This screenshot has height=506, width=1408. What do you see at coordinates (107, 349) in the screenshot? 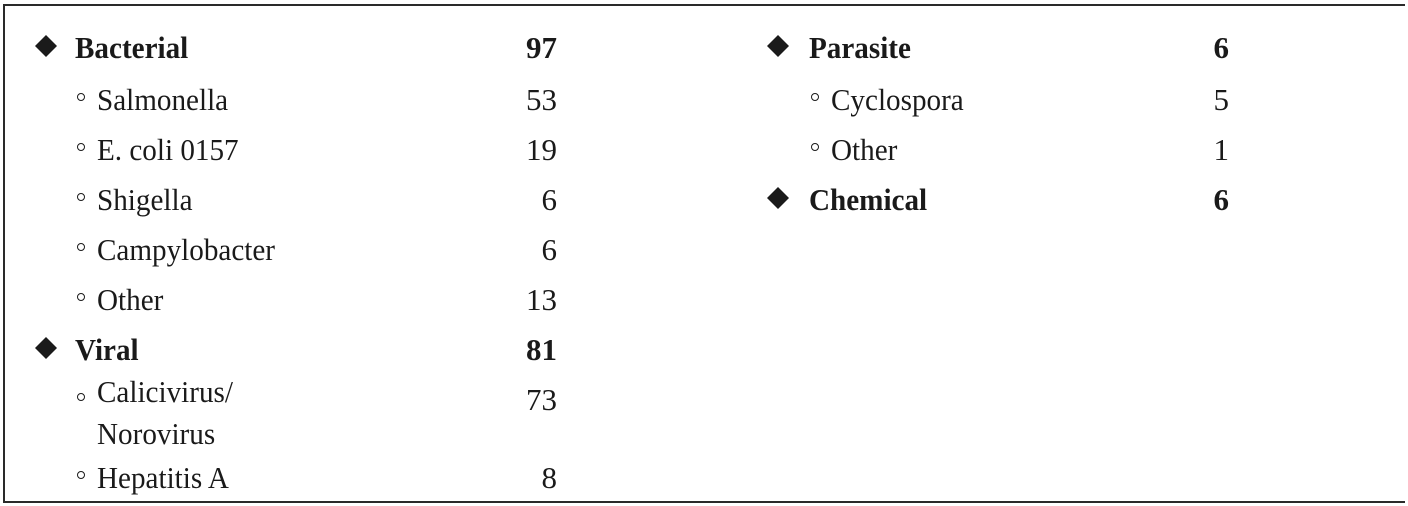
I see `category-label: Viral` at bounding box center [107, 349].